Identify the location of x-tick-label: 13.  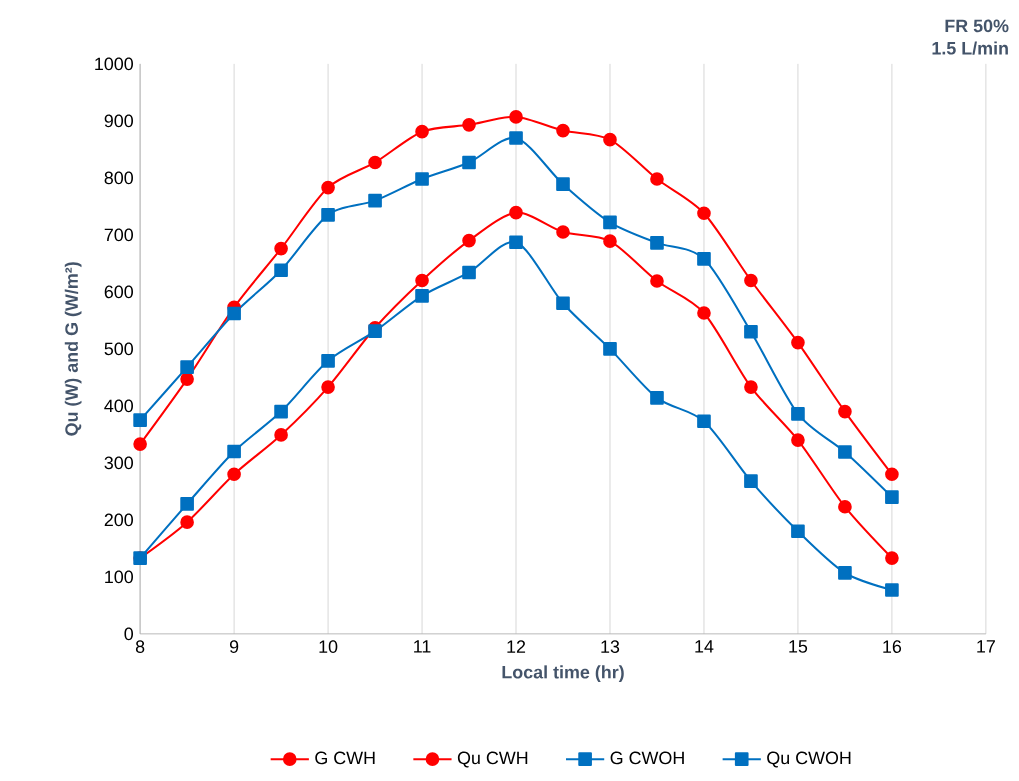
(610, 646).